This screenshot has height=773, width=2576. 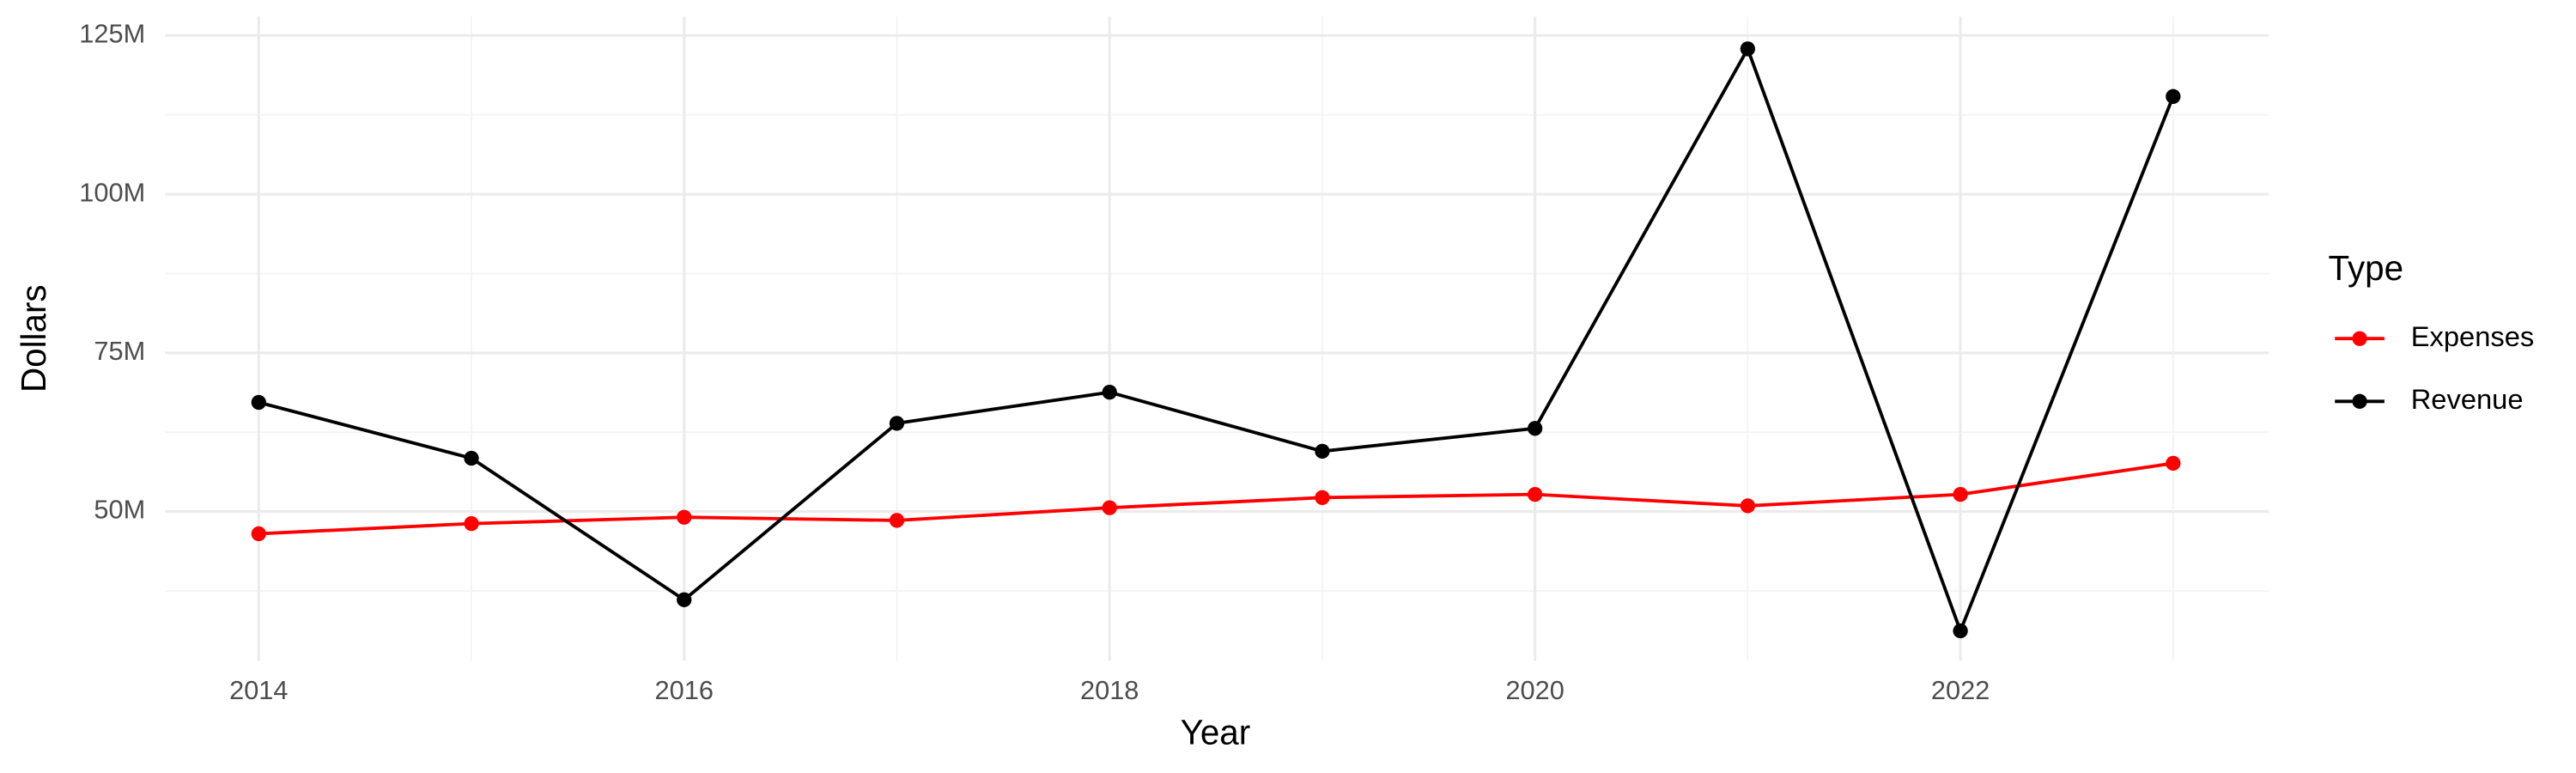 I want to click on y-tick-label: 50M, so click(x=119, y=510).